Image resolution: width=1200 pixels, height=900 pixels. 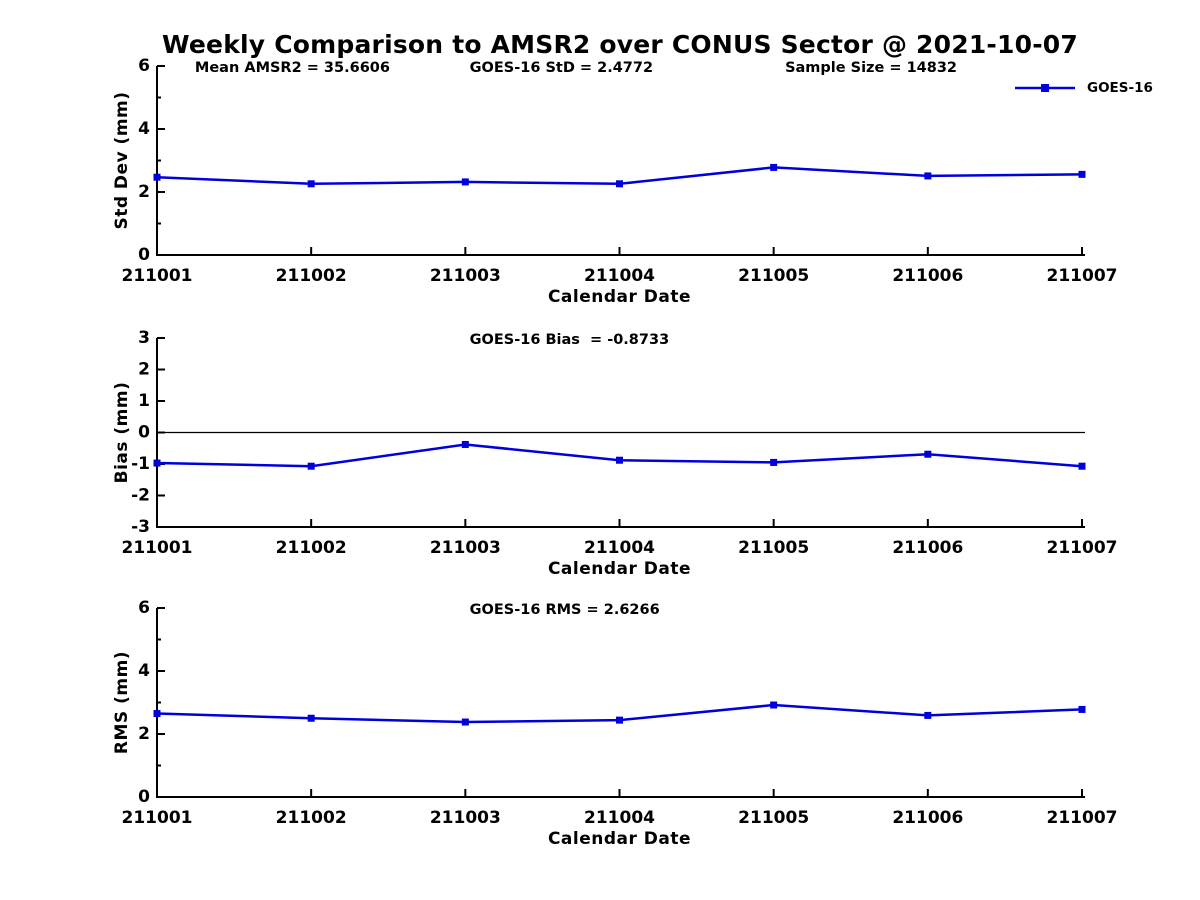 I want to click on y-axis-title: RMS (mm), so click(x=122, y=702).